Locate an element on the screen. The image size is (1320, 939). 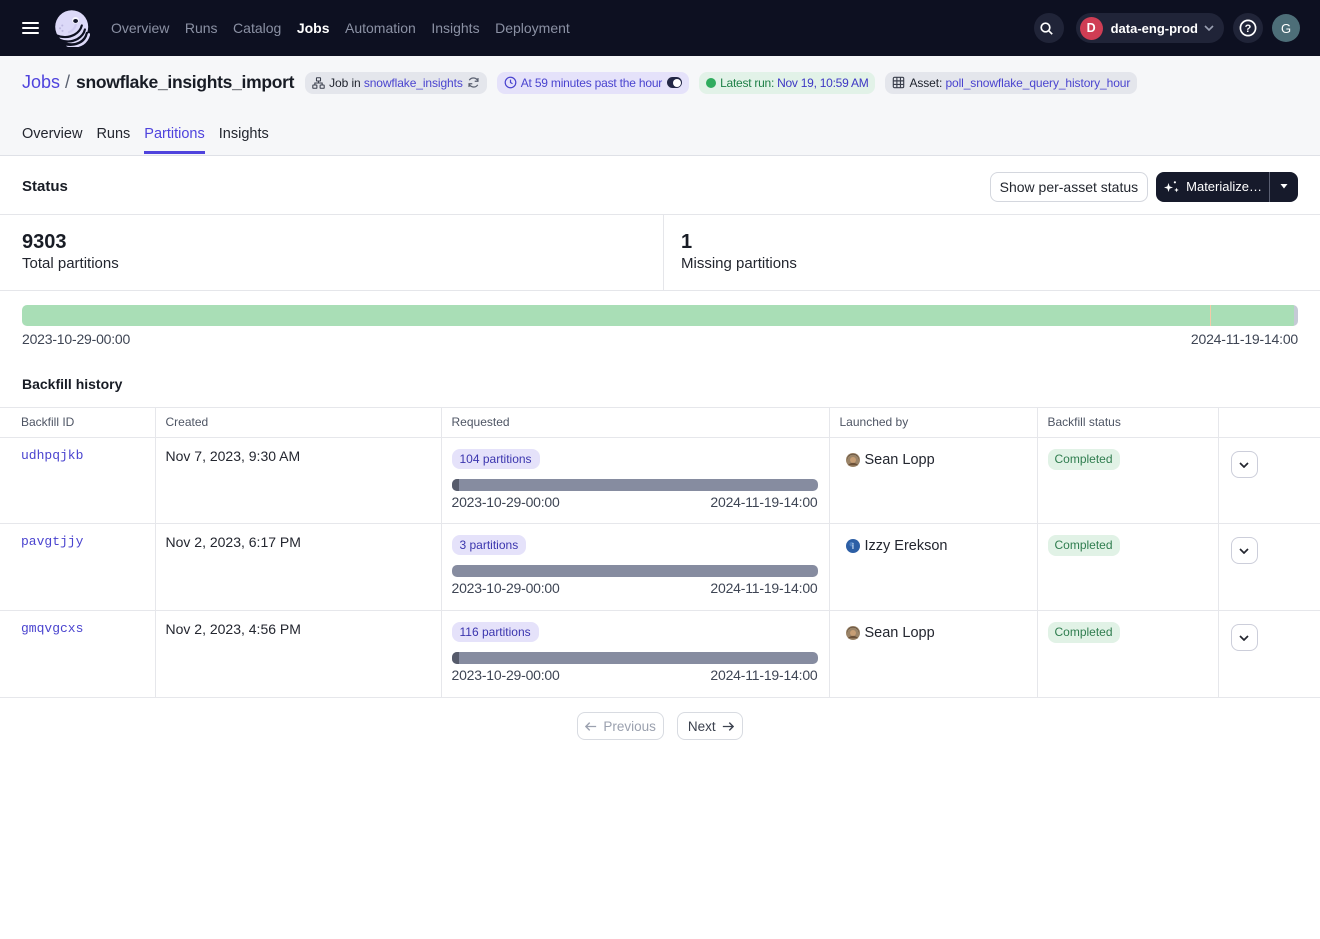
svg-text: i is located at coordinates (852, 546).